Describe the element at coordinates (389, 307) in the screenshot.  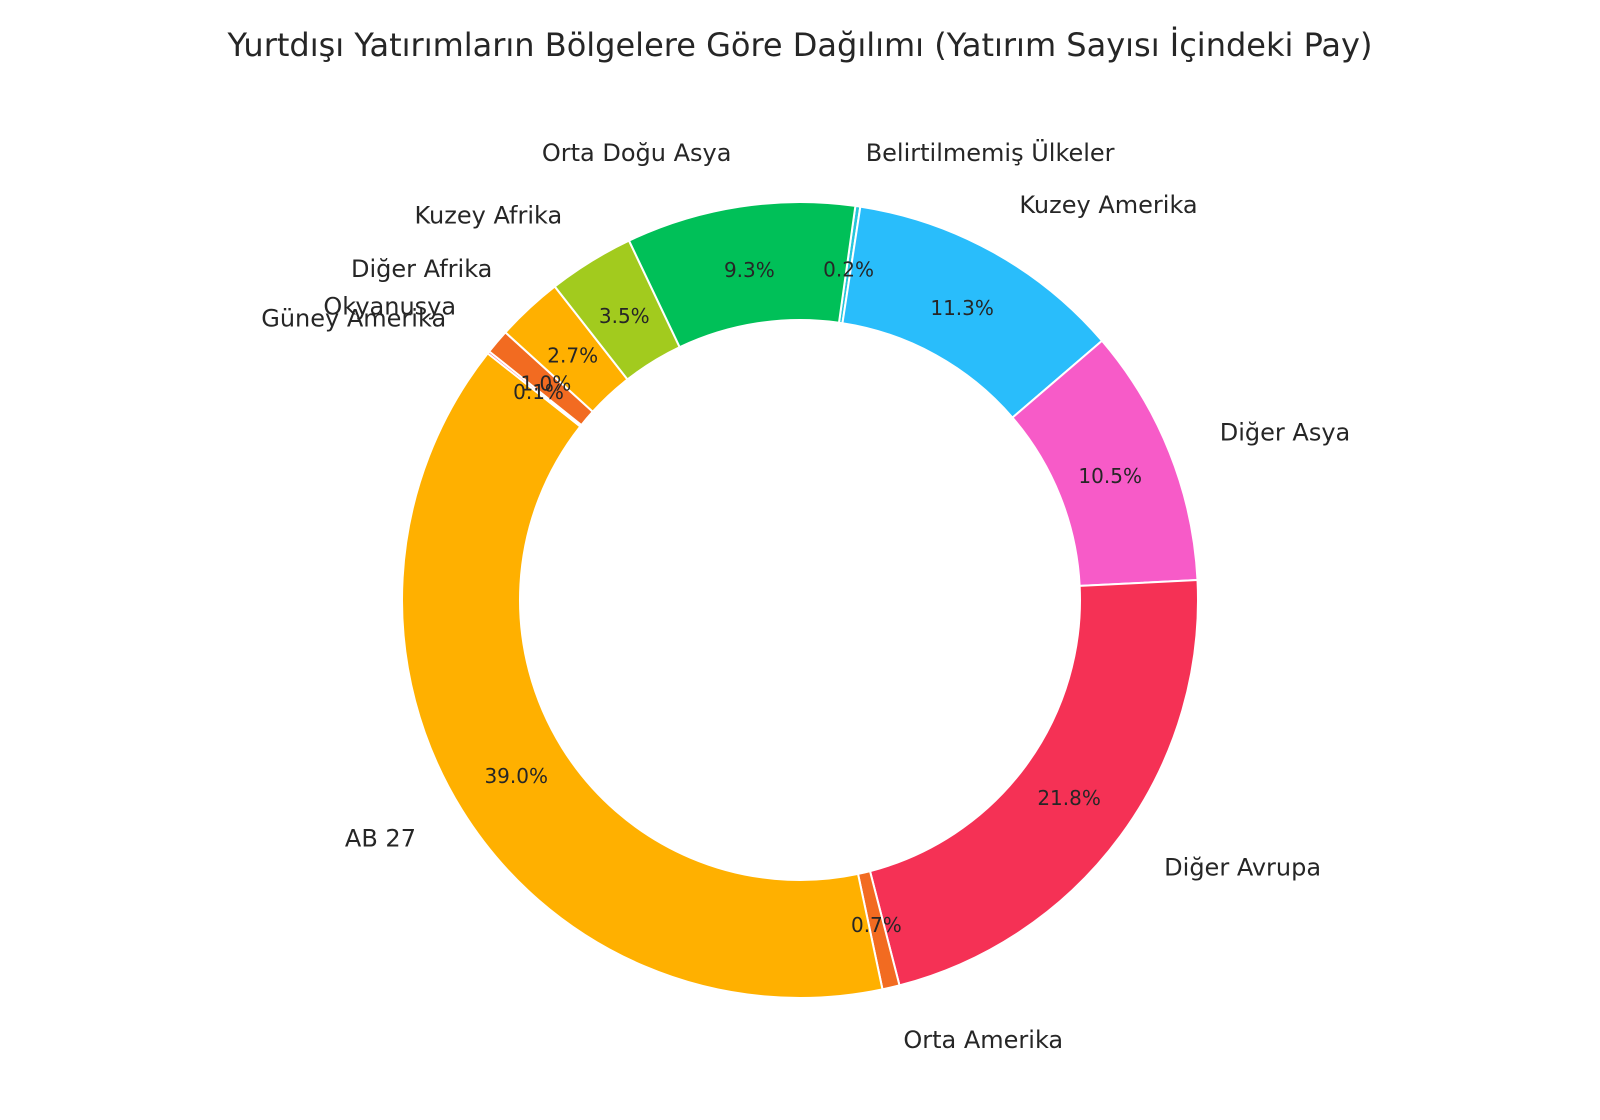
I see `category-label-okyanusya: Okyanusya` at that location.